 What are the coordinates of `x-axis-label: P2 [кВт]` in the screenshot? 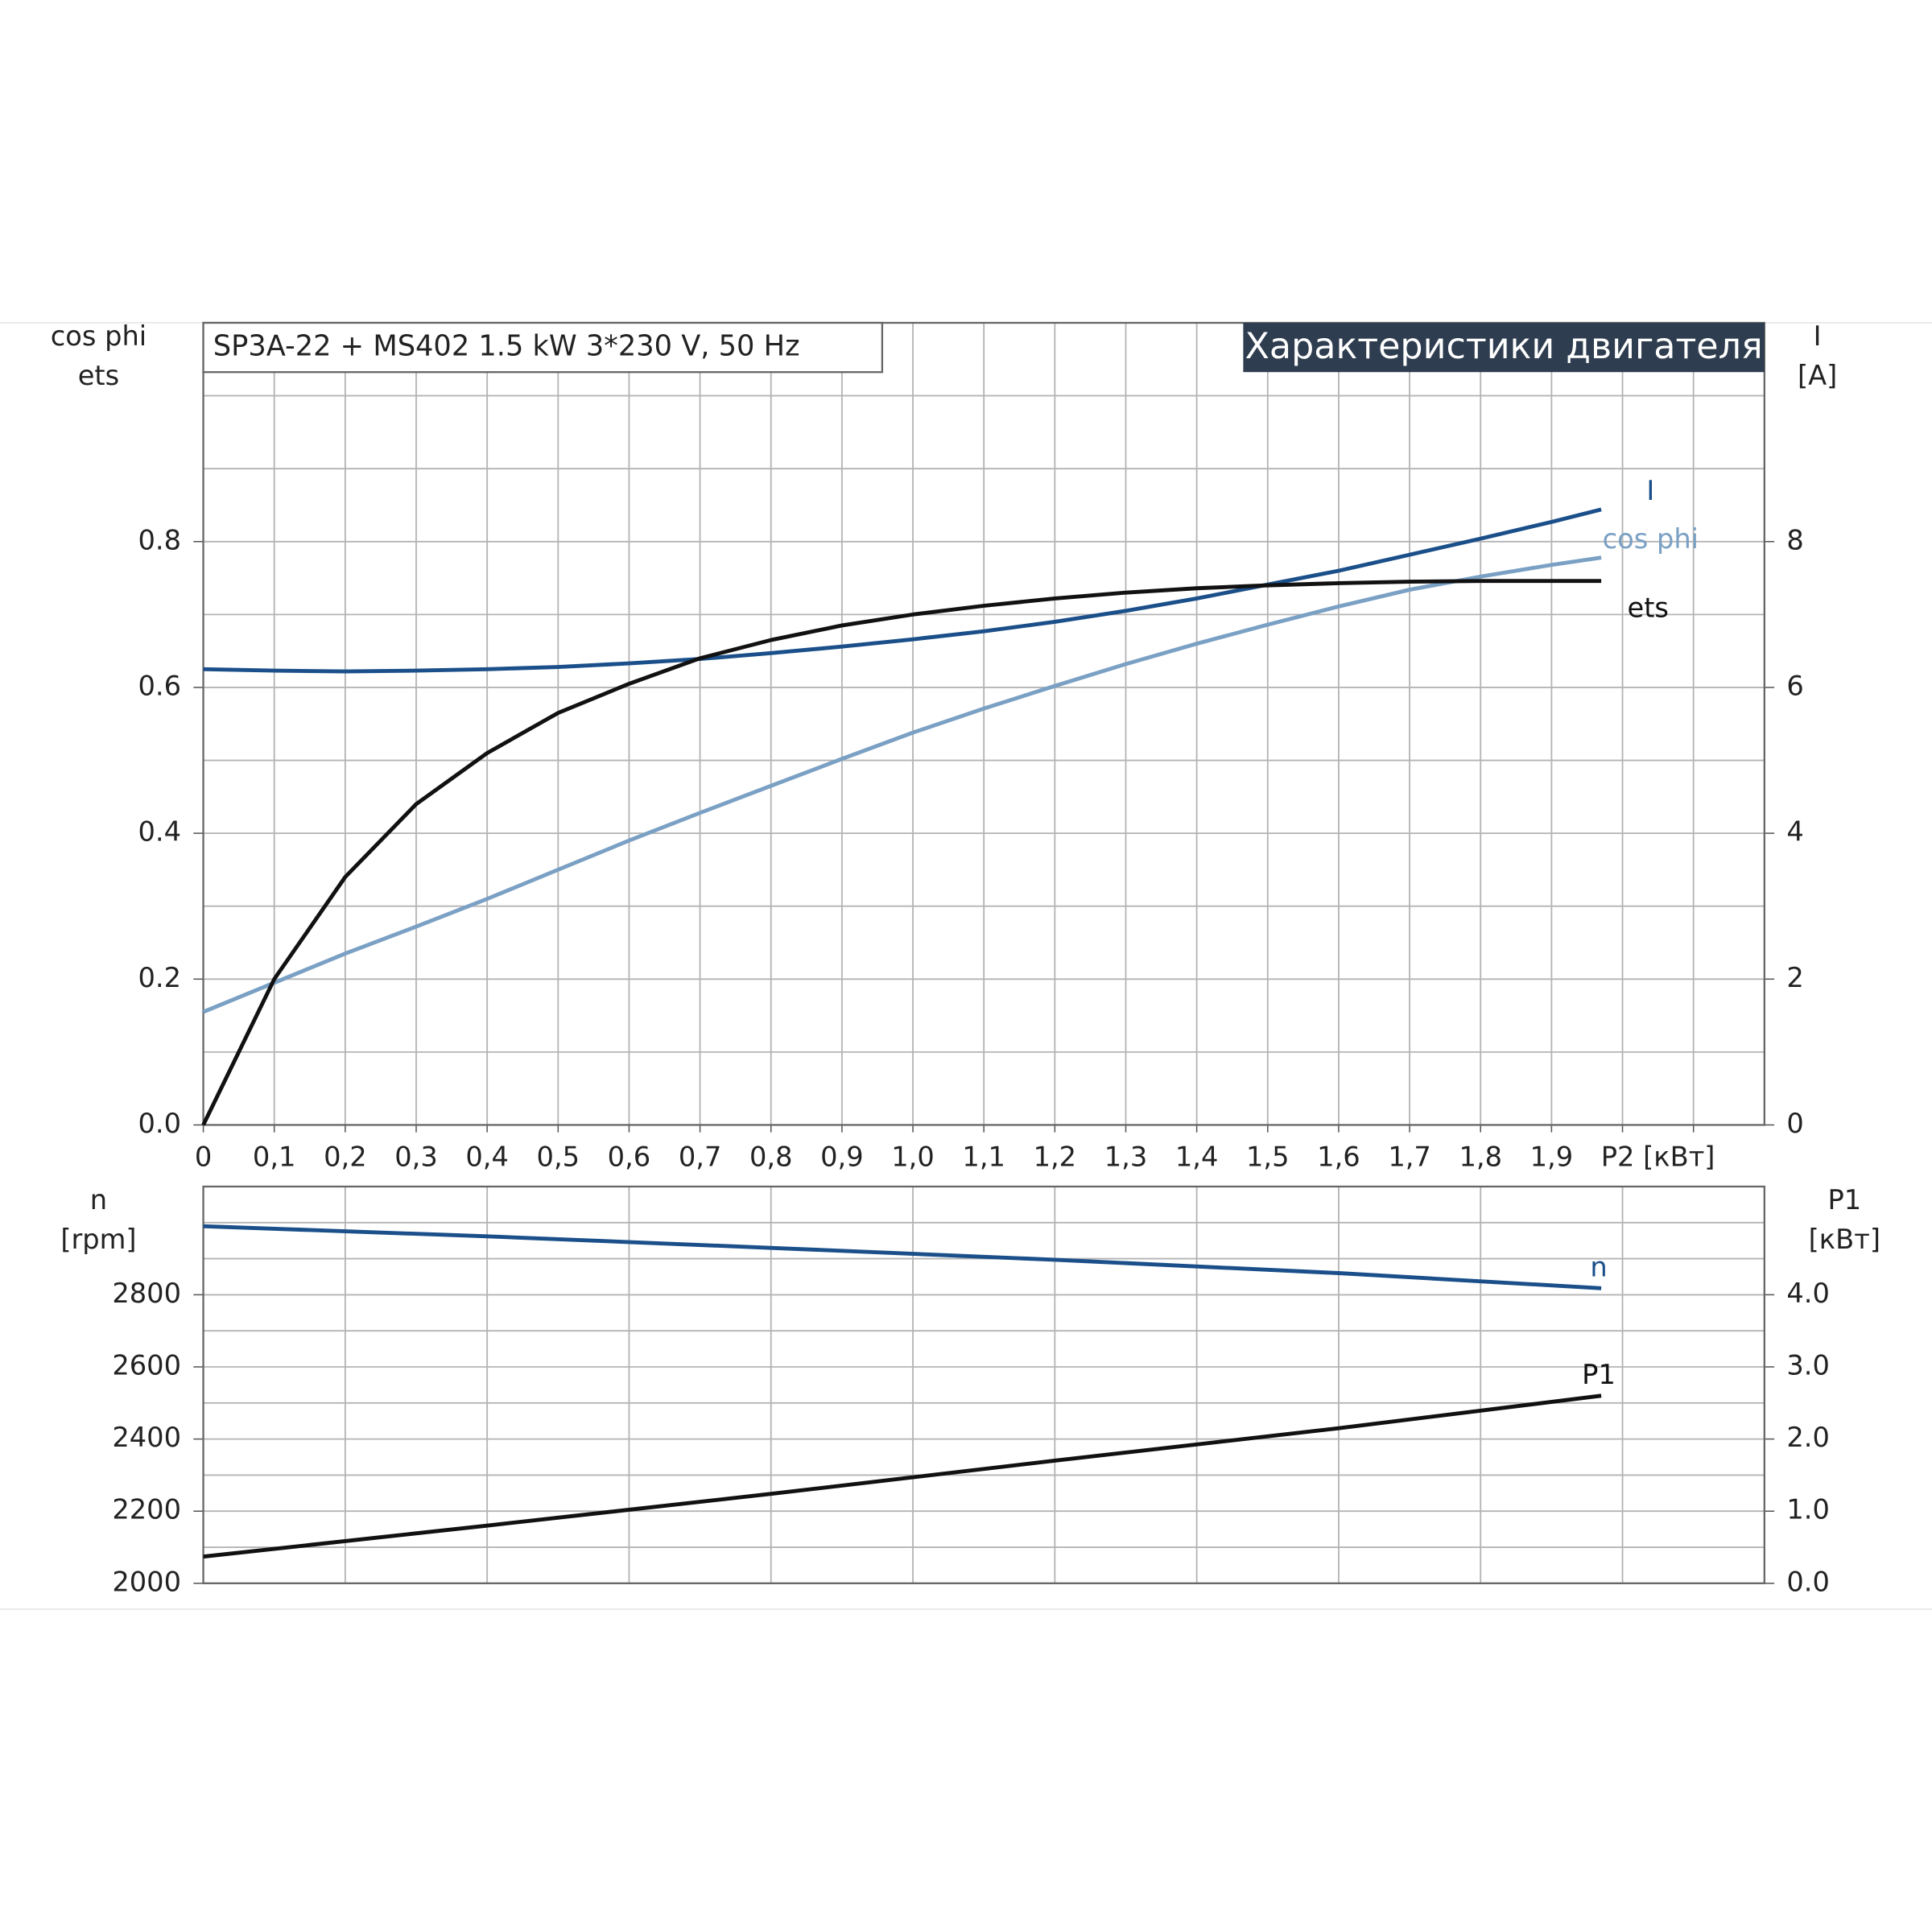 It's located at (1658, 1156).